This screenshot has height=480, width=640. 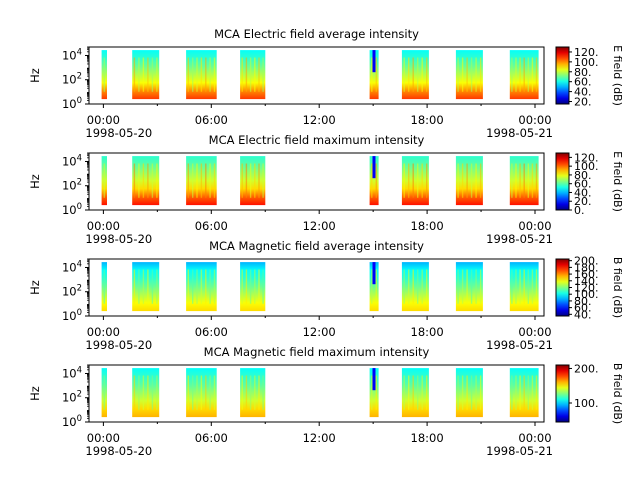 What do you see at coordinates (586, 274) in the screenshot?
I see `colorbar-tick-label: 160.` at bounding box center [586, 274].